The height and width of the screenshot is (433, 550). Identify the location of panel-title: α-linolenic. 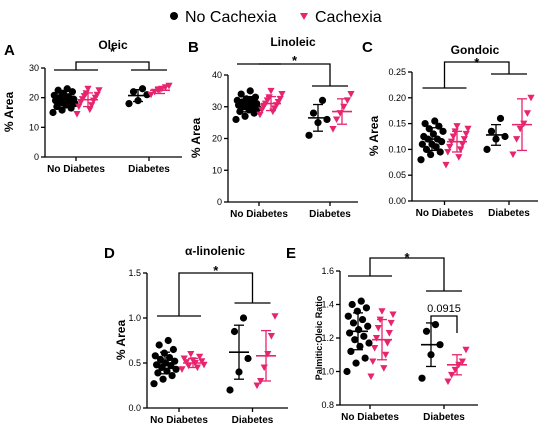
(215, 251).